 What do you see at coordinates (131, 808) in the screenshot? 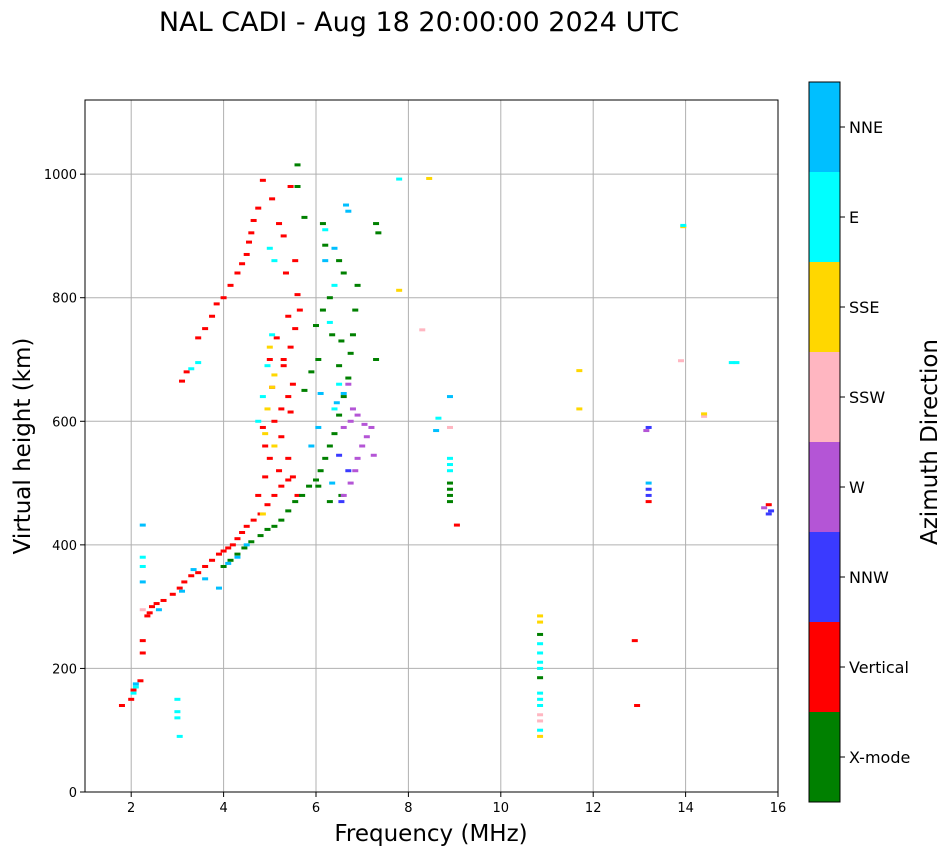
I see `x-tick-label: 2` at bounding box center [131, 808].